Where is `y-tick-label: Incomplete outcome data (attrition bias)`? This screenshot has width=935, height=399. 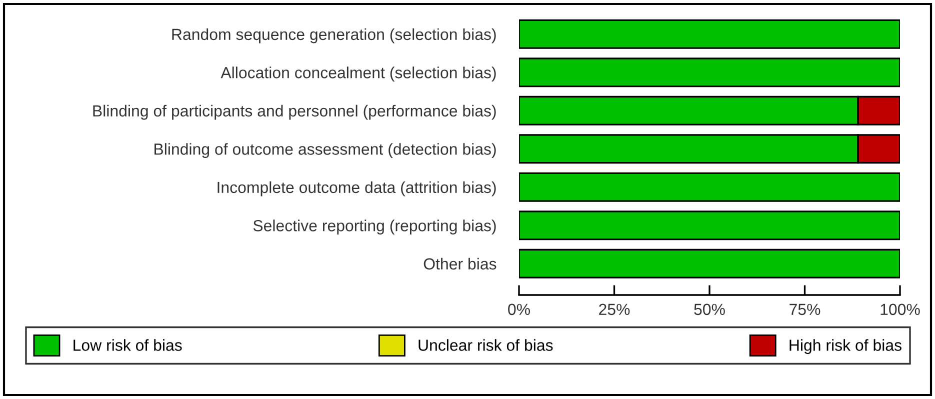
y-tick-label: Incomplete outcome data (attrition bias) is located at coordinates (357, 188).